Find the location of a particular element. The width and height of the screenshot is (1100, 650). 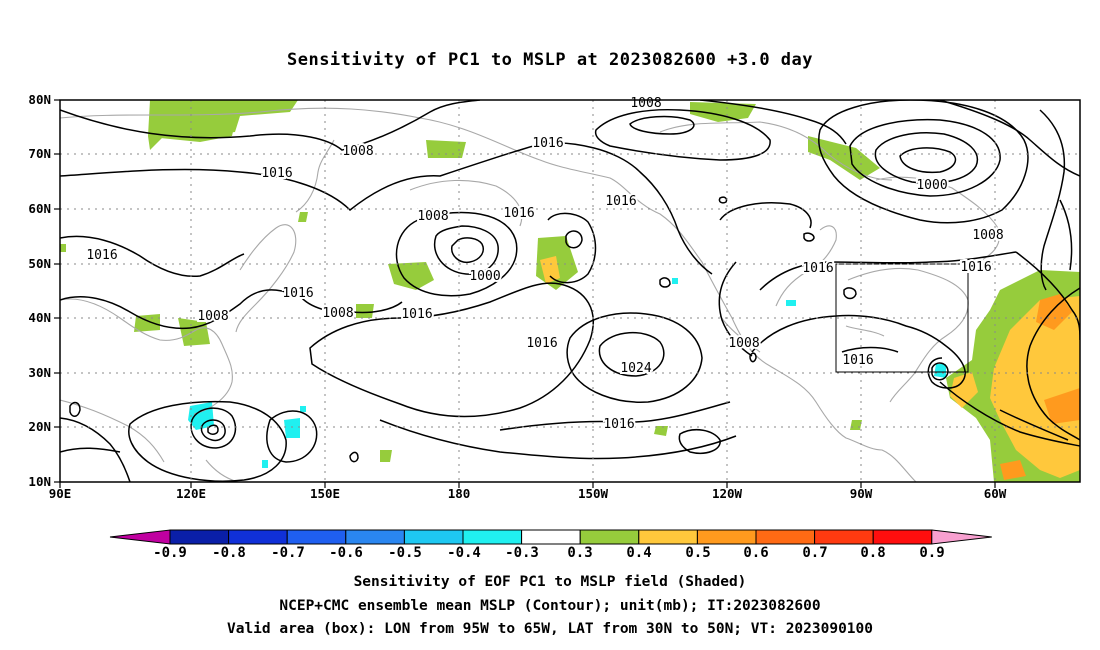

colorbar-label: 0.8 is located at coordinates (872, 553).